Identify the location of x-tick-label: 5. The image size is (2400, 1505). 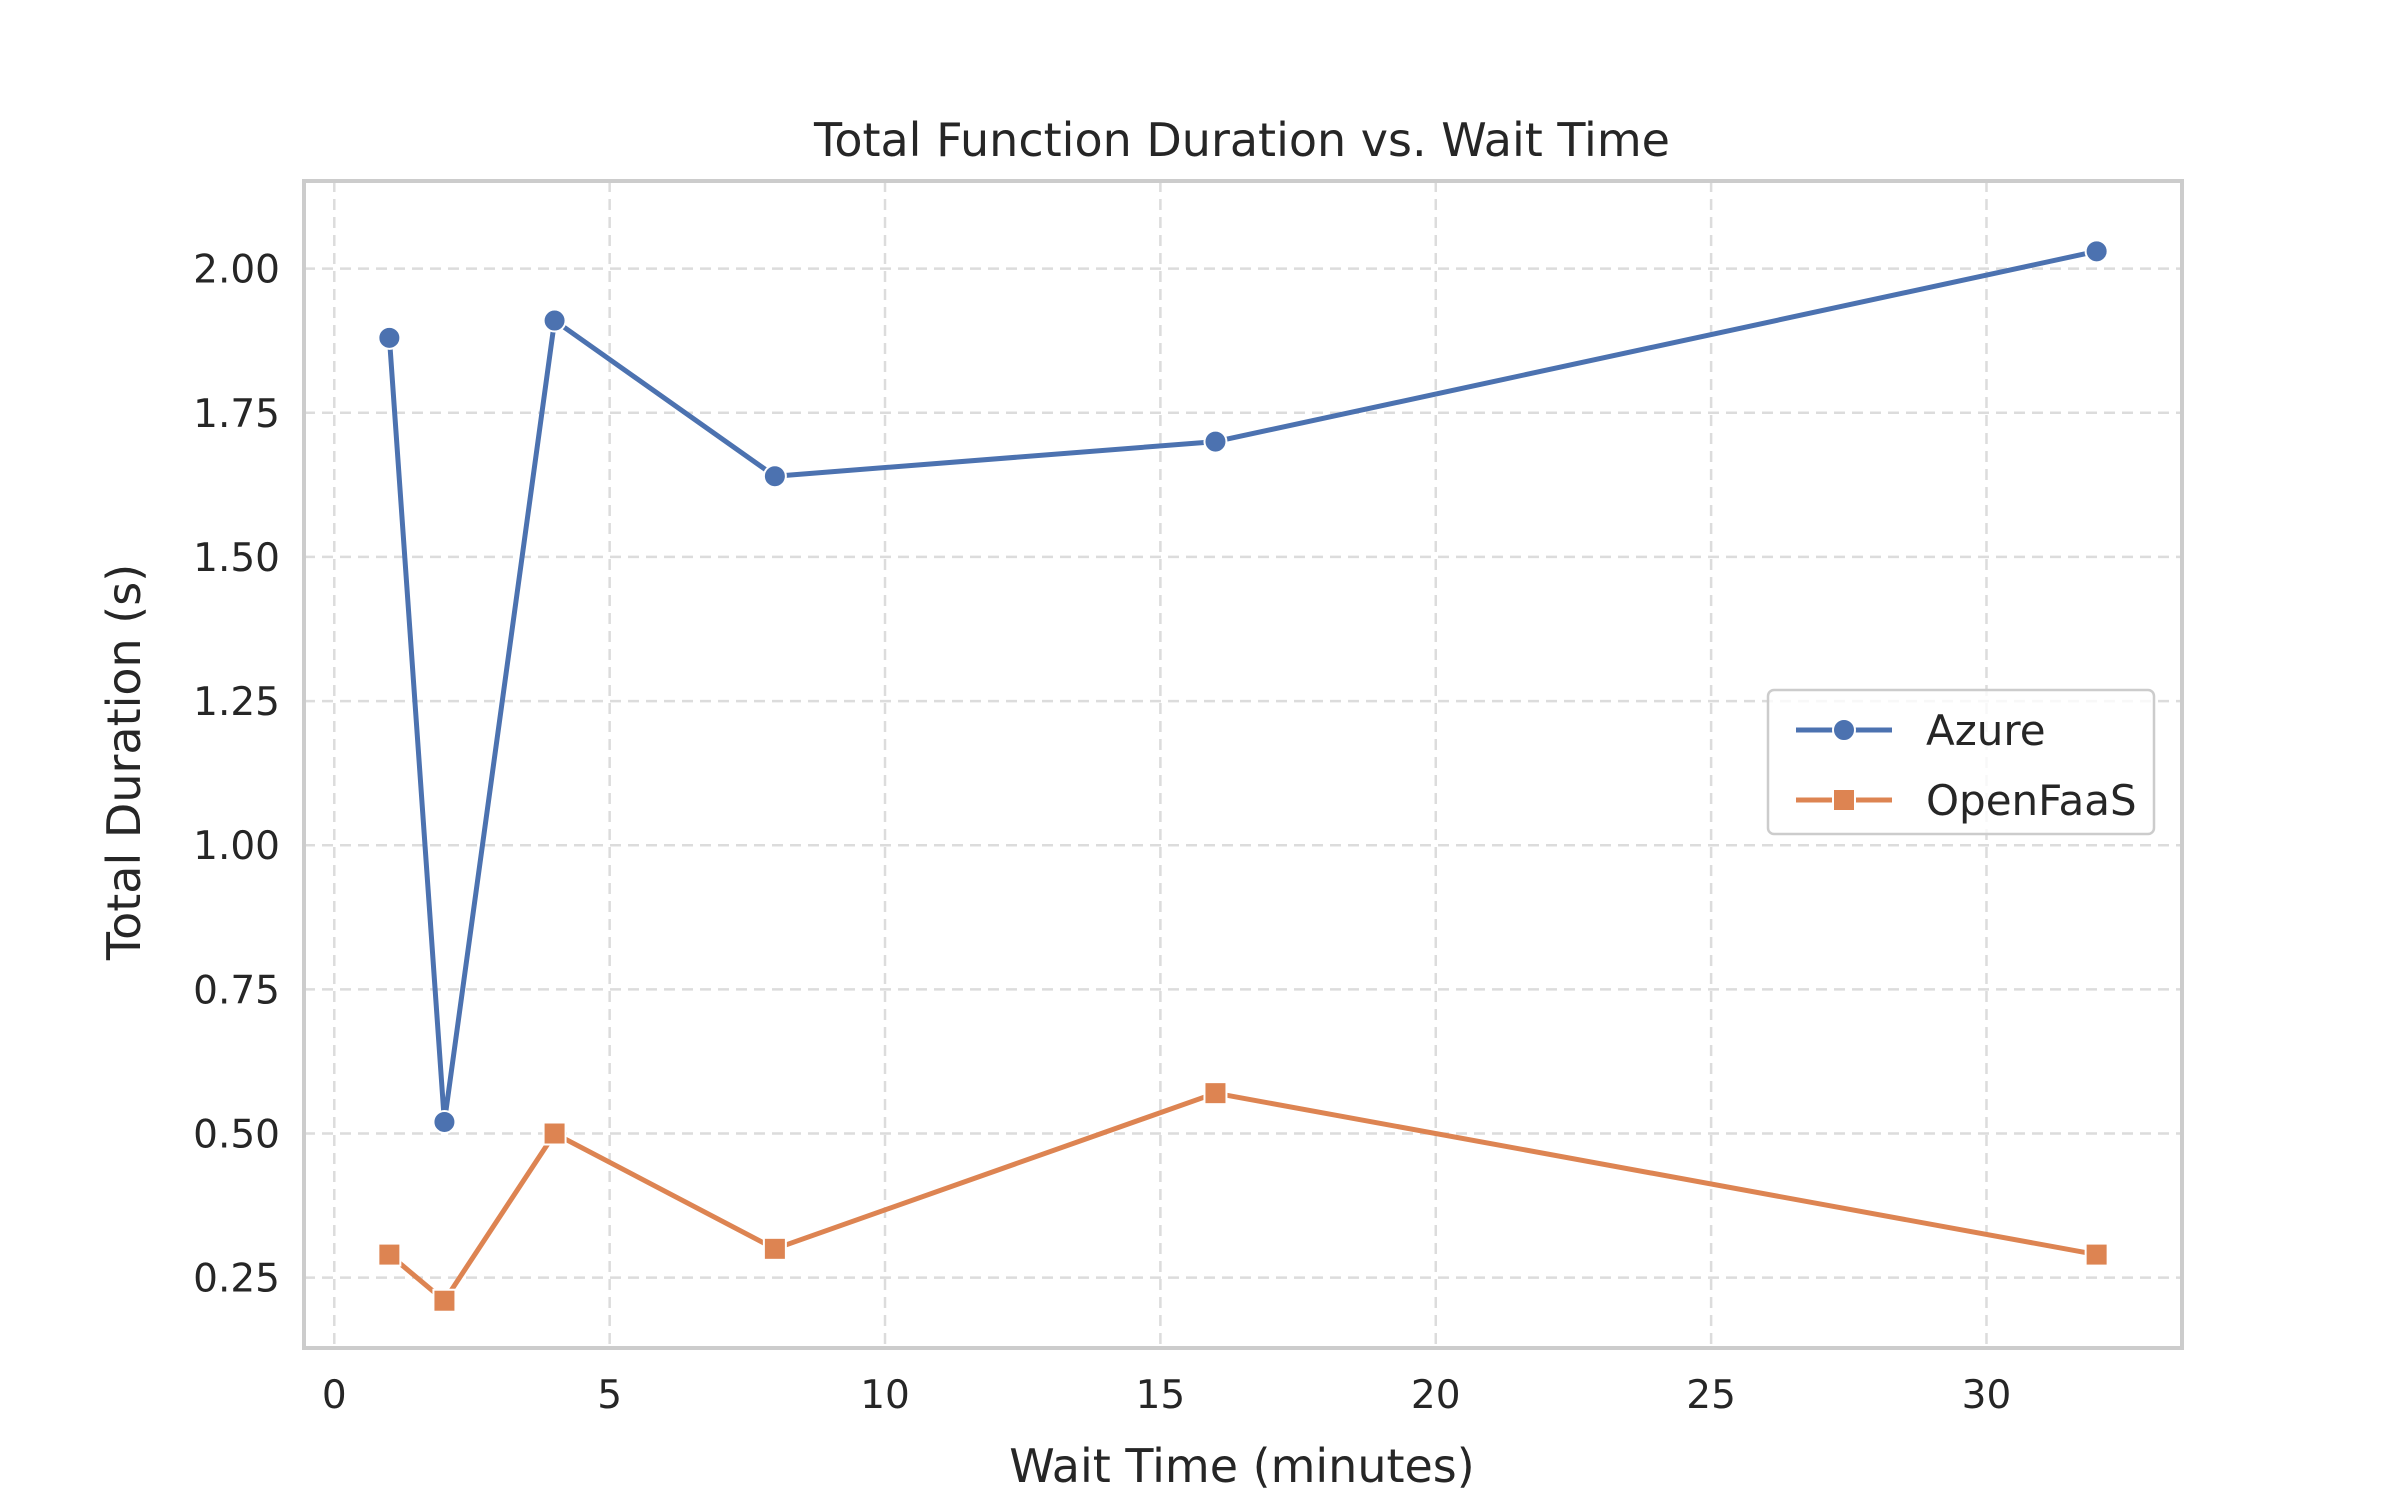
(609, 1395).